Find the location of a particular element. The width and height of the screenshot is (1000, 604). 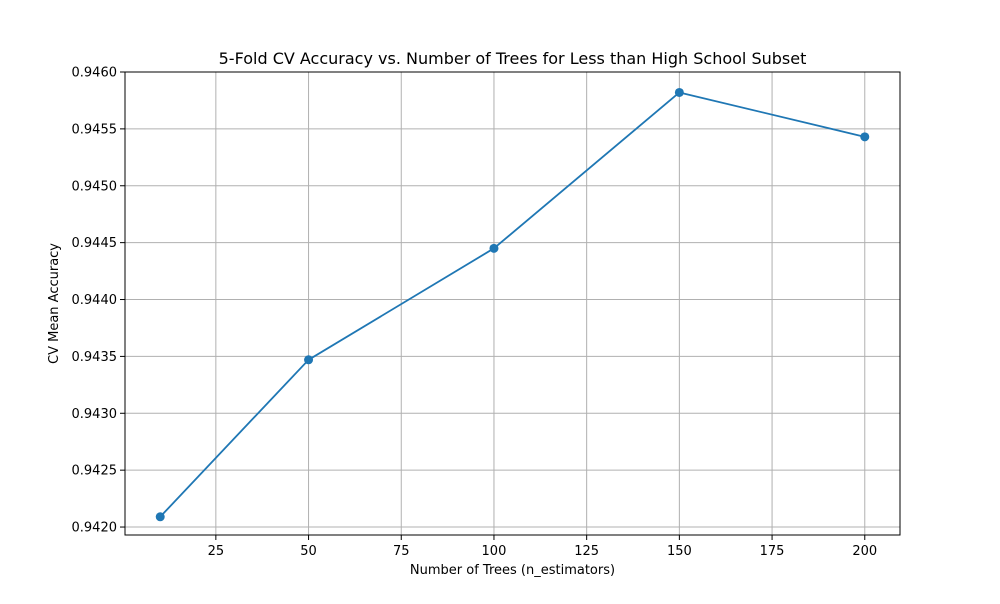

x-tick-label: 50 is located at coordinates (308, 551).